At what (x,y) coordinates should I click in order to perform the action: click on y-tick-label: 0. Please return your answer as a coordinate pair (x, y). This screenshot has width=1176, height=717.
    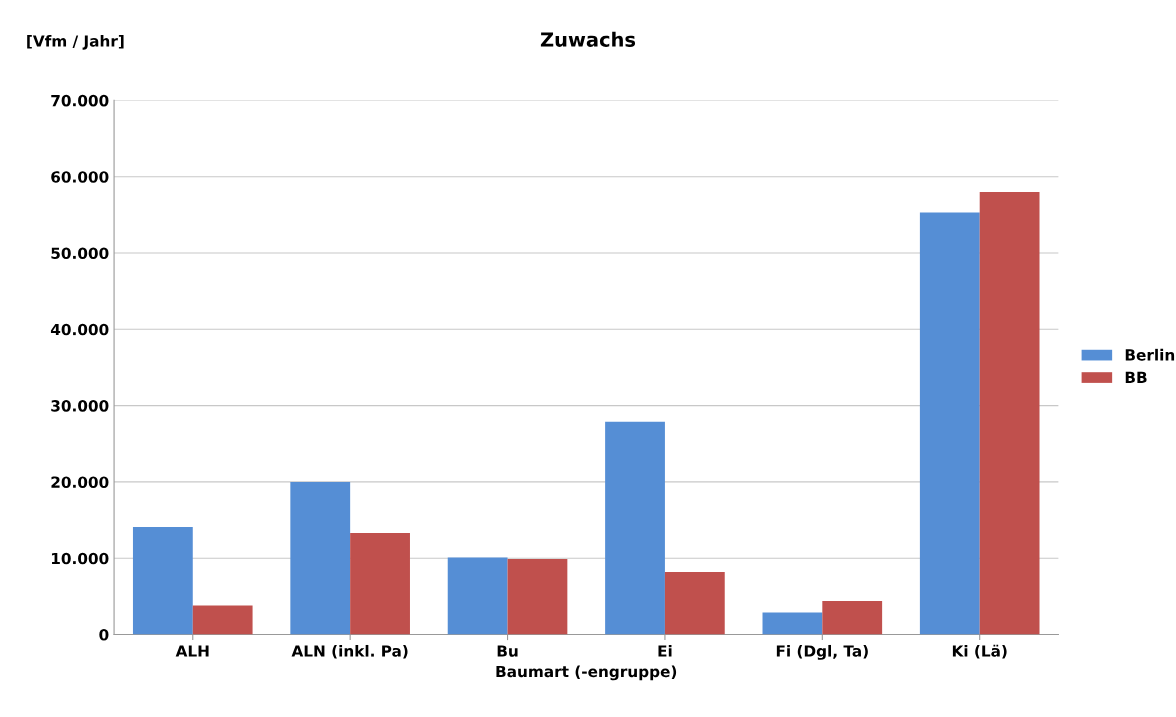
    Looking at the image, I should click on (104, 635).